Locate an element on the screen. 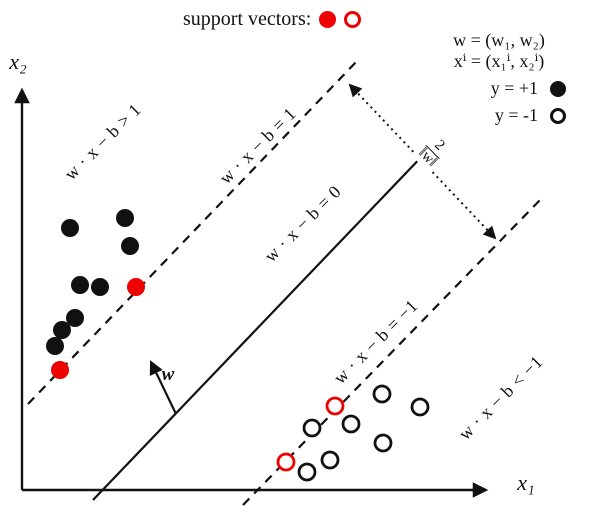 This screenshot has height=517, width=600. margin-width-arrow is located at coordinates (422, 161).